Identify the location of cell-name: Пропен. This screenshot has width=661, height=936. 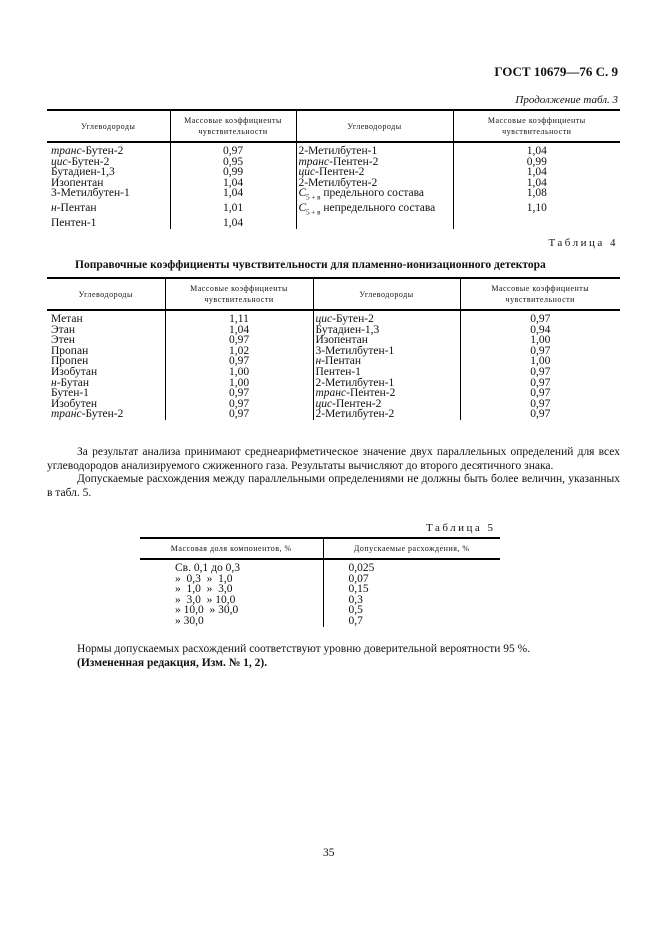
(106, 362).